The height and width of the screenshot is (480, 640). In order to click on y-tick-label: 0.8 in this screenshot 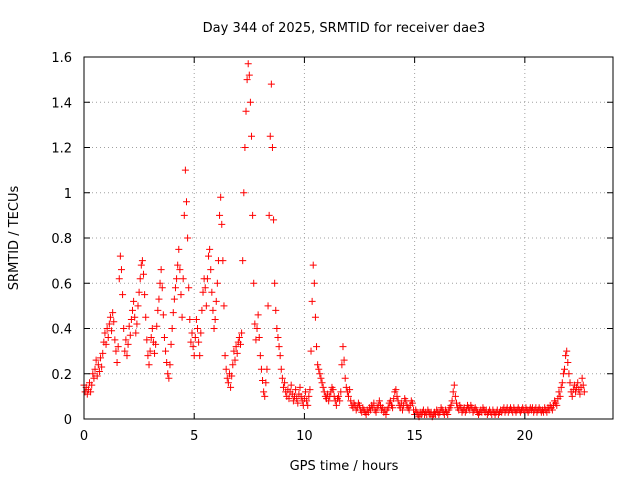, I will do `click(61, 239)`.